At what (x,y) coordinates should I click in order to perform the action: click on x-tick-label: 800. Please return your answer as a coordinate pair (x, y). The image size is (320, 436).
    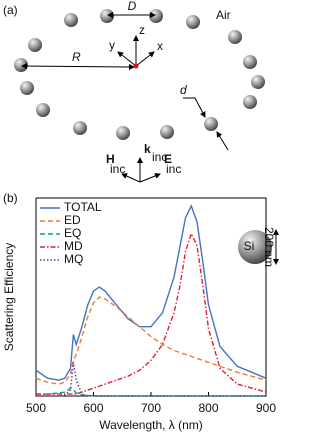
    Looking at the image, I should click on (208, 408).